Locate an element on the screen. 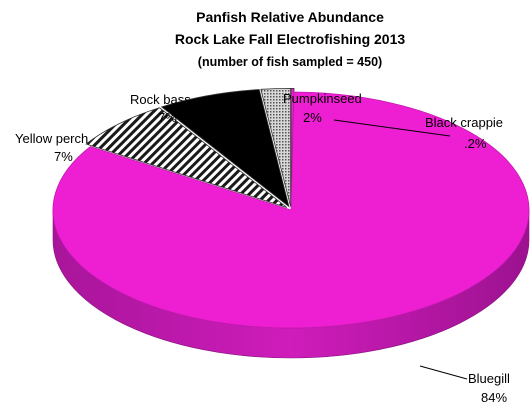 The image size is (530, 407). value-bluegill: 84% is located at coordinates (494, 397).